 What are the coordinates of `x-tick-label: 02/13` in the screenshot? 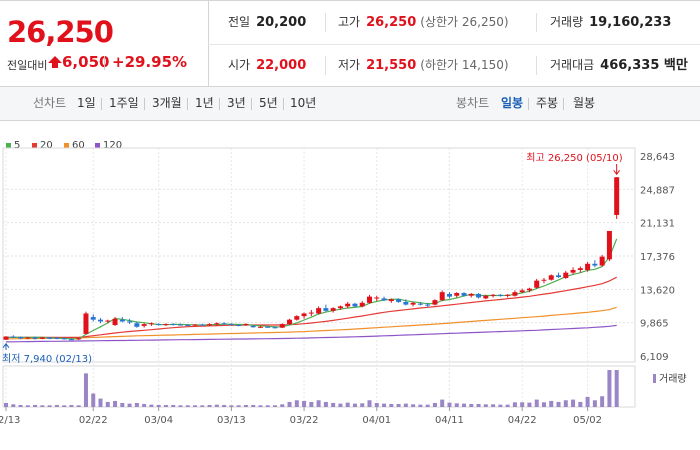 It's located at (10, 420).